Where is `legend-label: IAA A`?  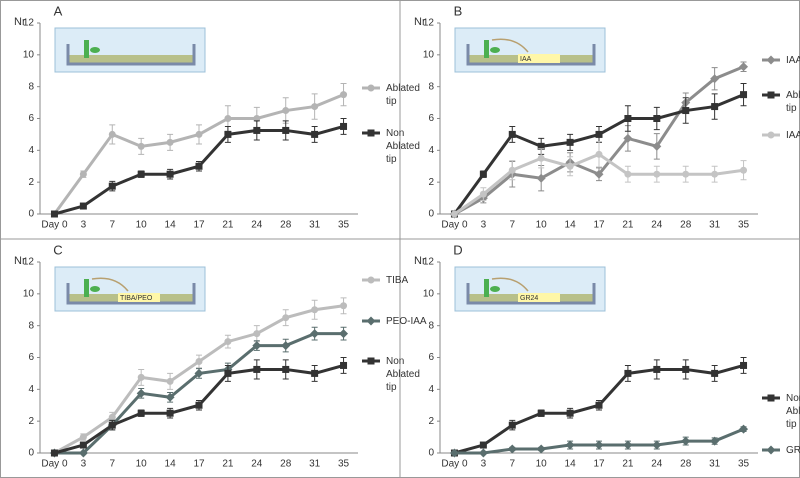
legend-label: IAA A is located at coordinates (793, 60).